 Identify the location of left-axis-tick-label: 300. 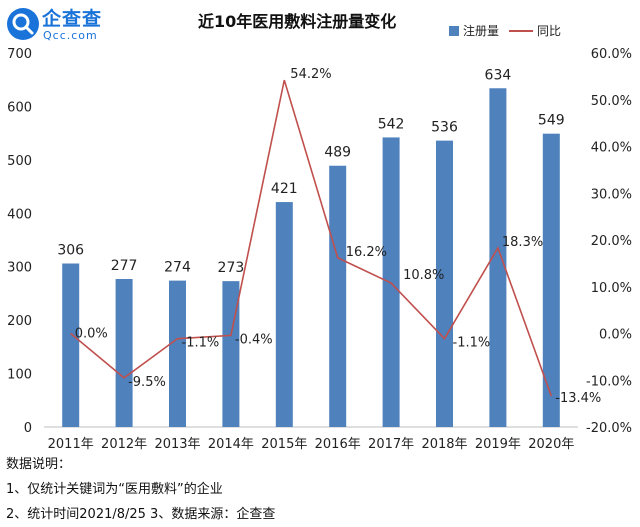
(19, 268).